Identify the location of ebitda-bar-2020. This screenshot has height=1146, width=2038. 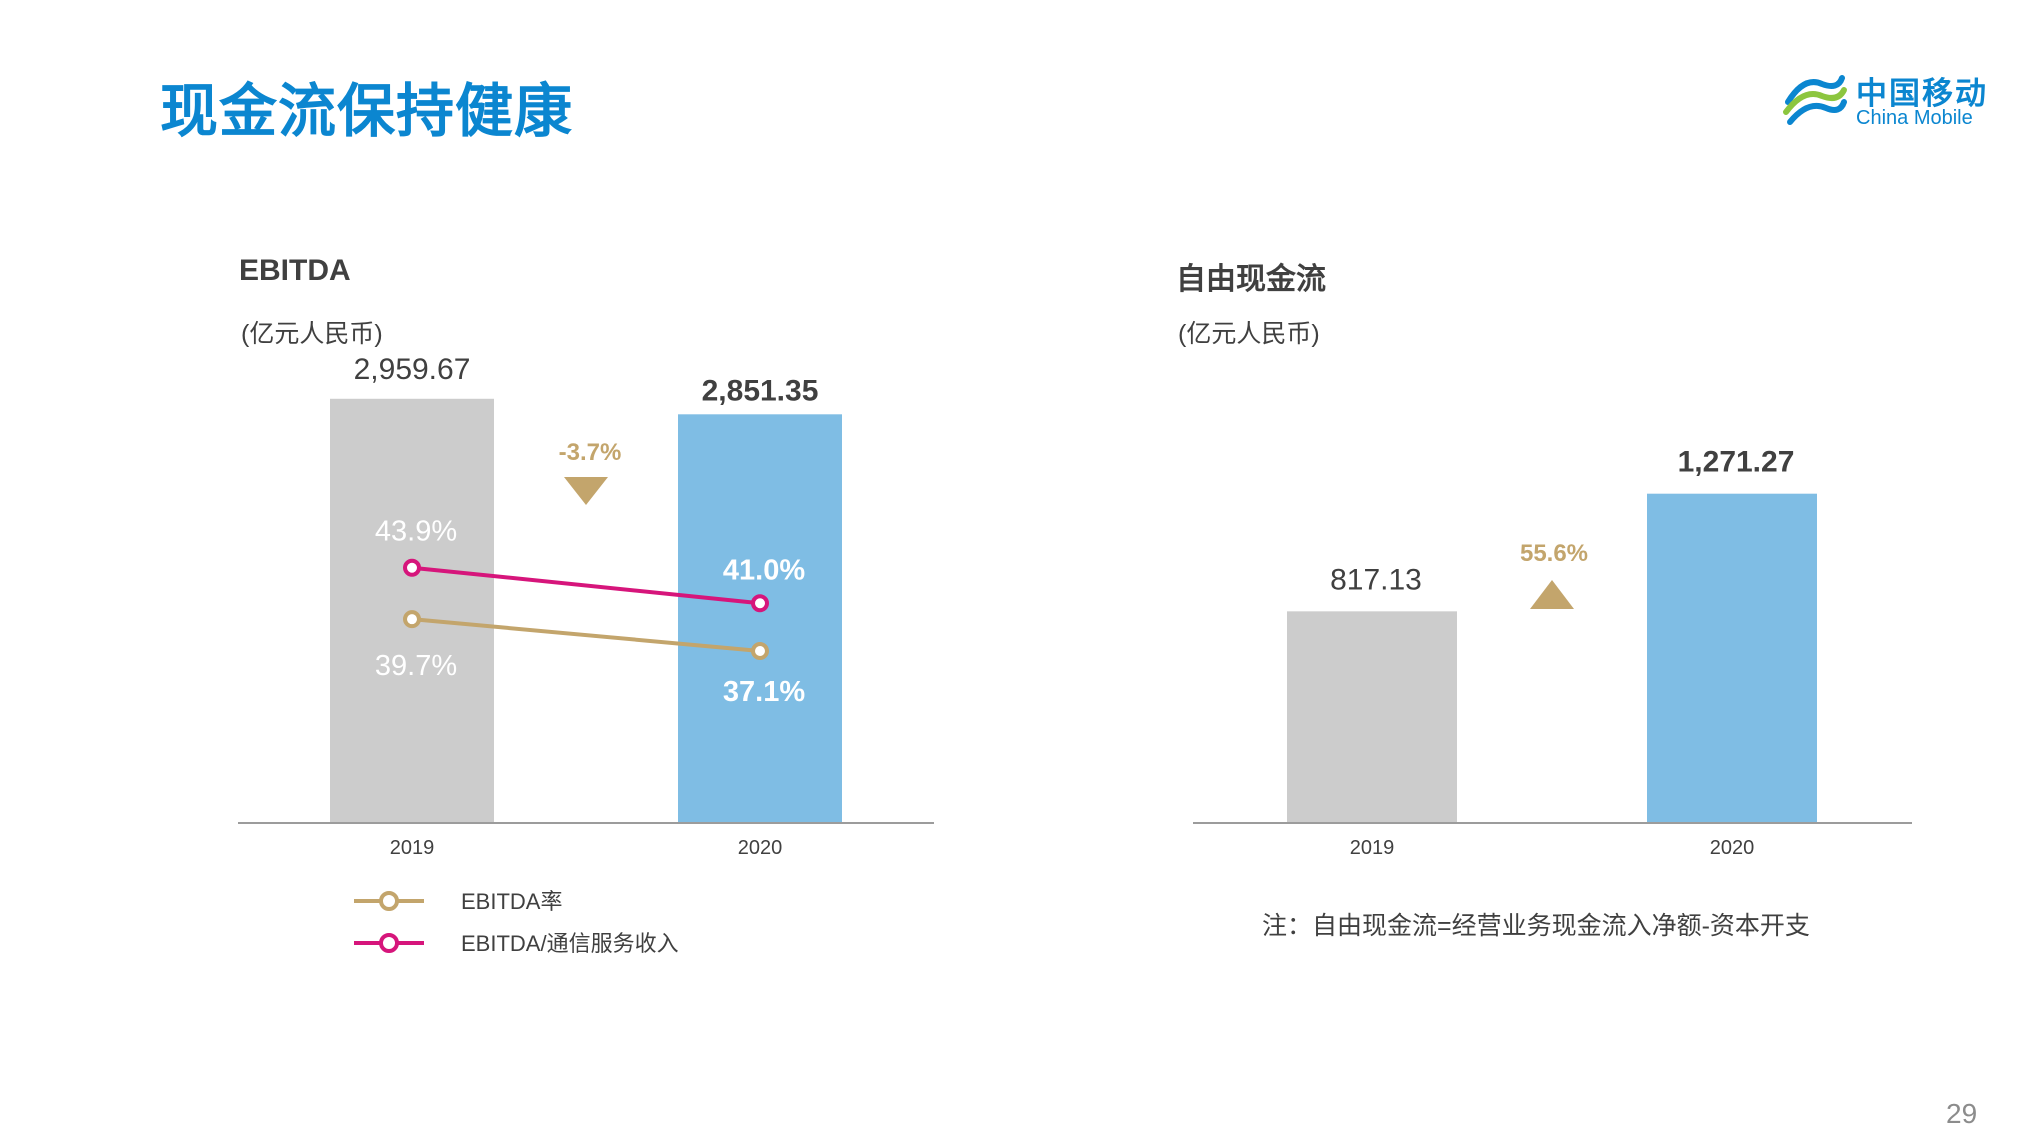
(760, 618).